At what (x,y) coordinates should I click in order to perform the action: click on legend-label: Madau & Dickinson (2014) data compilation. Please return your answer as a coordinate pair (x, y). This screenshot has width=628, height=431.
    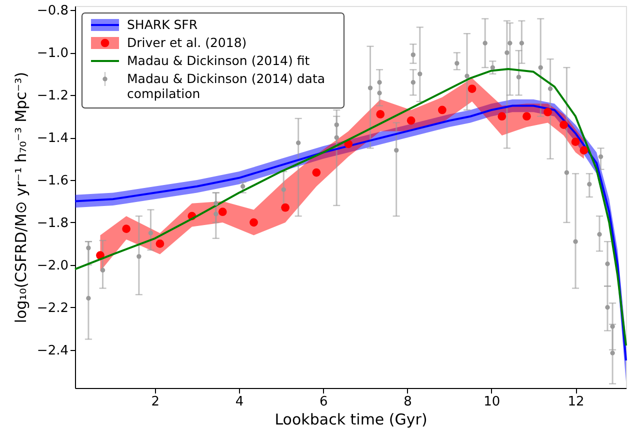
    Looking at the image, I should click on (226, 86).